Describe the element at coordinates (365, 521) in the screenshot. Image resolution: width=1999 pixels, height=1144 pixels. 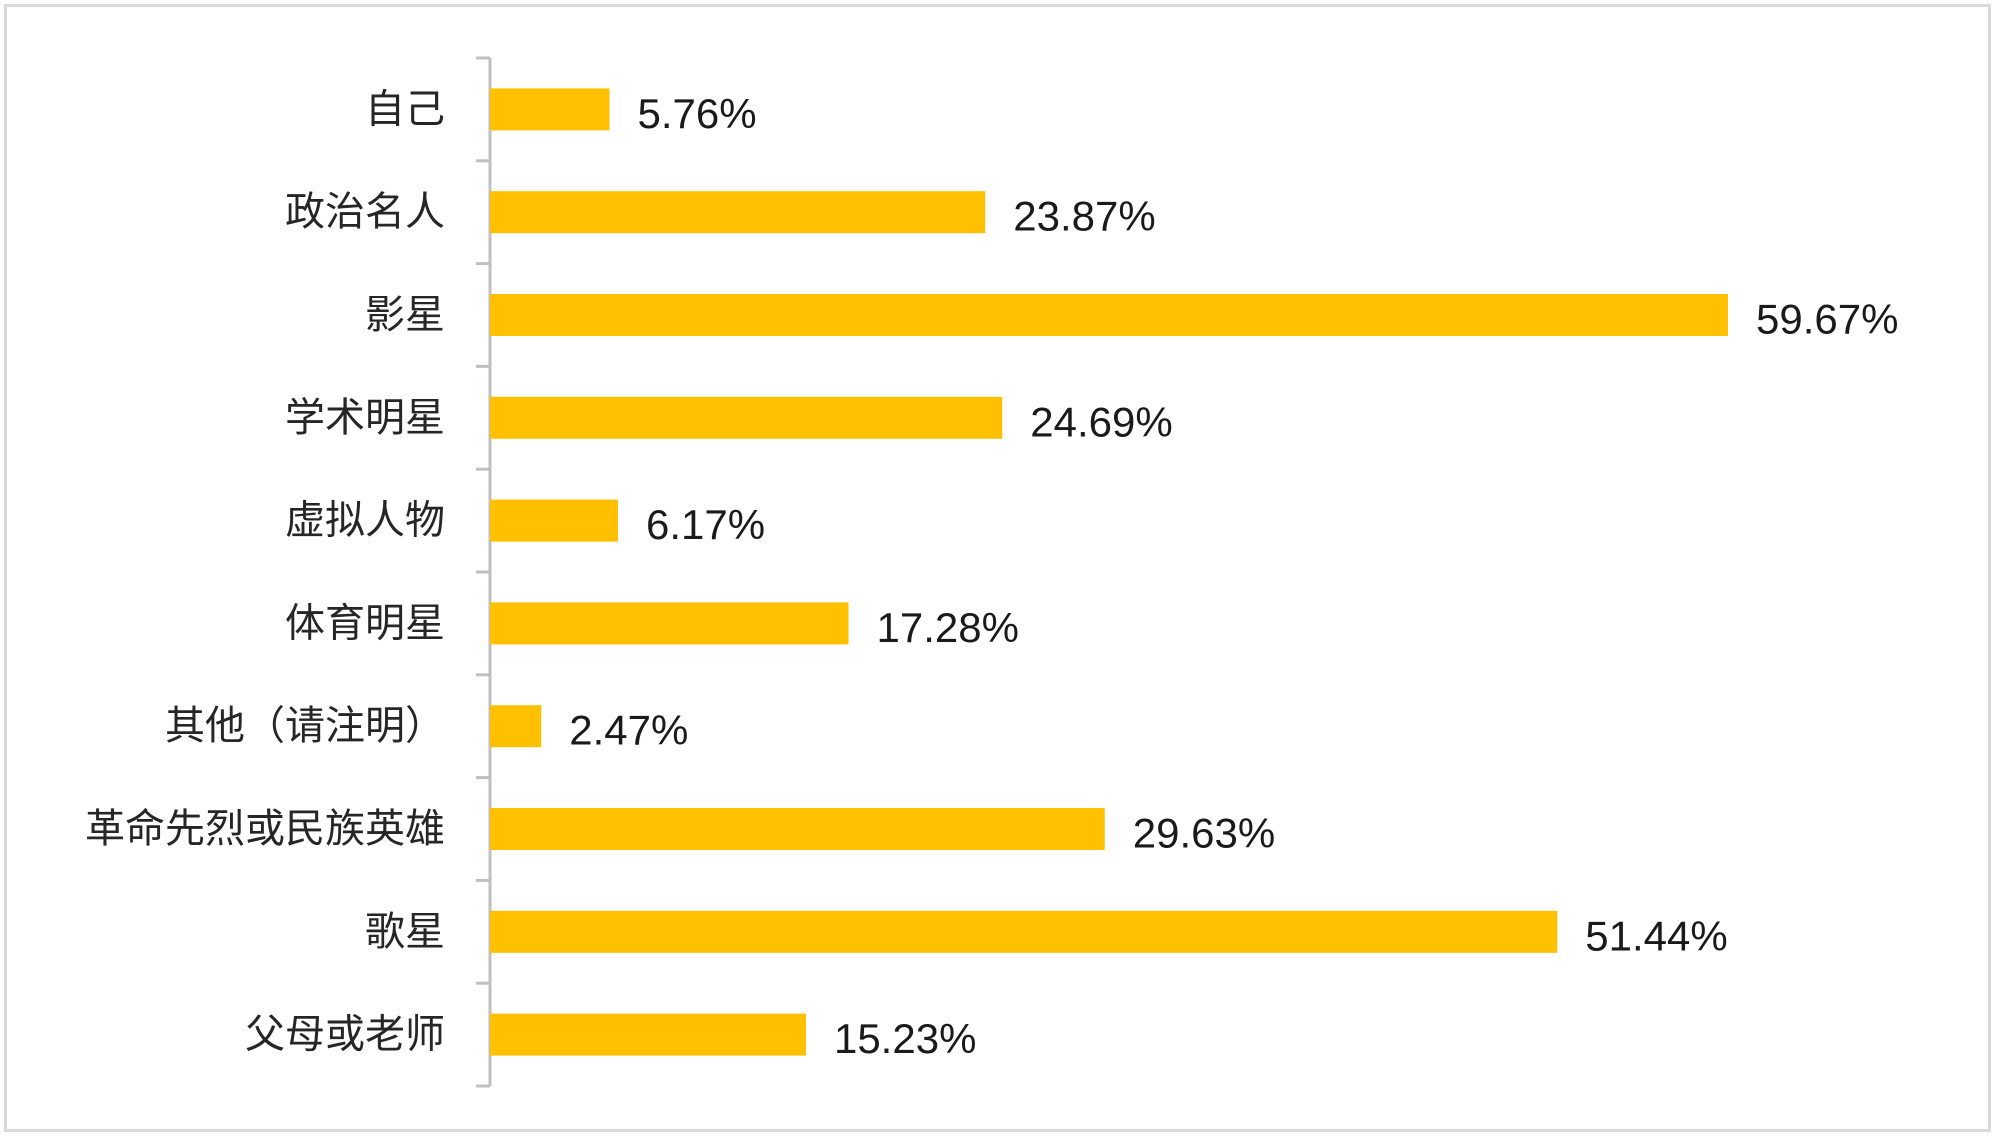
I see `category-label: 虚拟人物` at that location.